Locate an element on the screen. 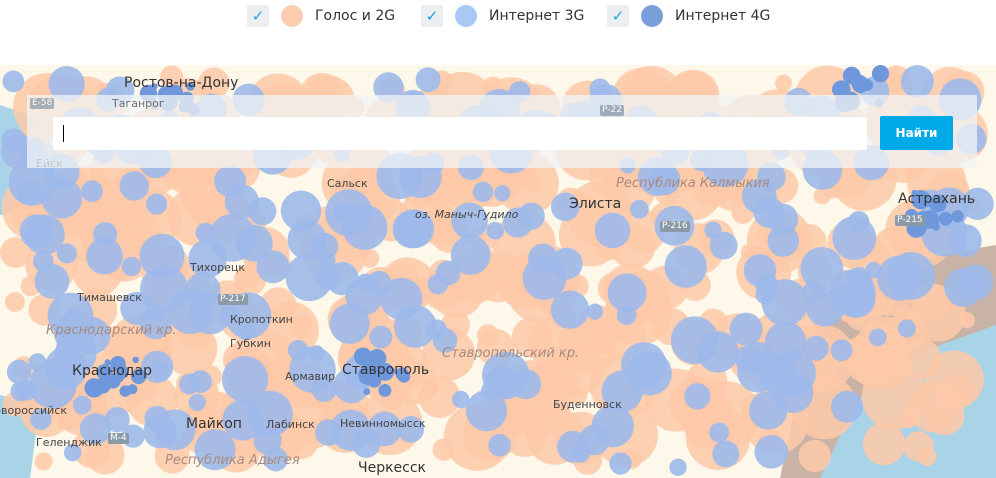 The width and height of the screenshot is (996, 478). search-panel: Найти is located at coordinates (502, 131).